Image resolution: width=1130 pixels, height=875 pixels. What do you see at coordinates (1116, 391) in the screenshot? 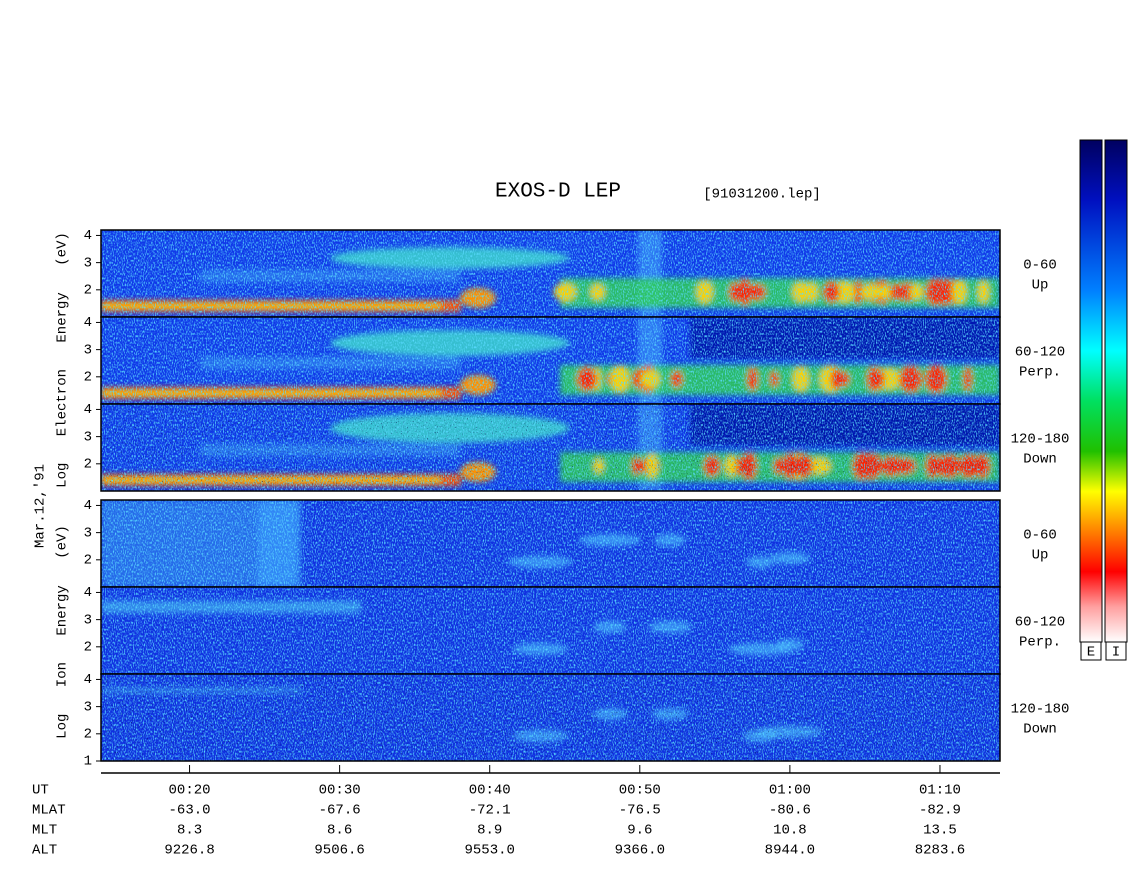
I see `colorbar-i` at bounding box center [1116, 391].